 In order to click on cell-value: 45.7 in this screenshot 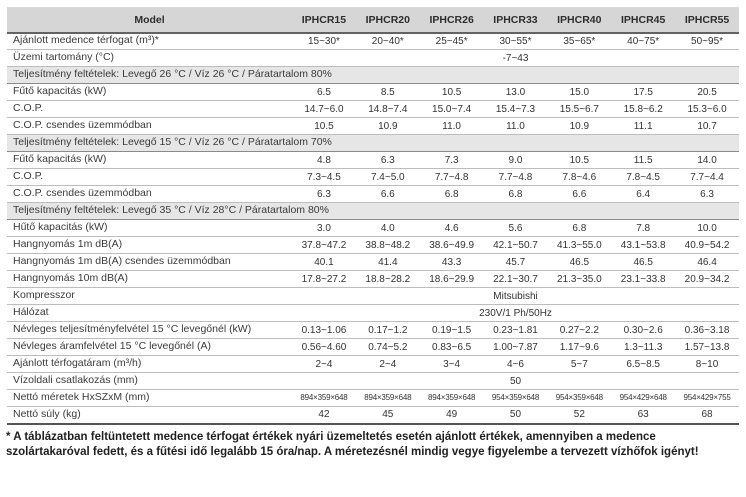, I will do `click(515, 262)`.